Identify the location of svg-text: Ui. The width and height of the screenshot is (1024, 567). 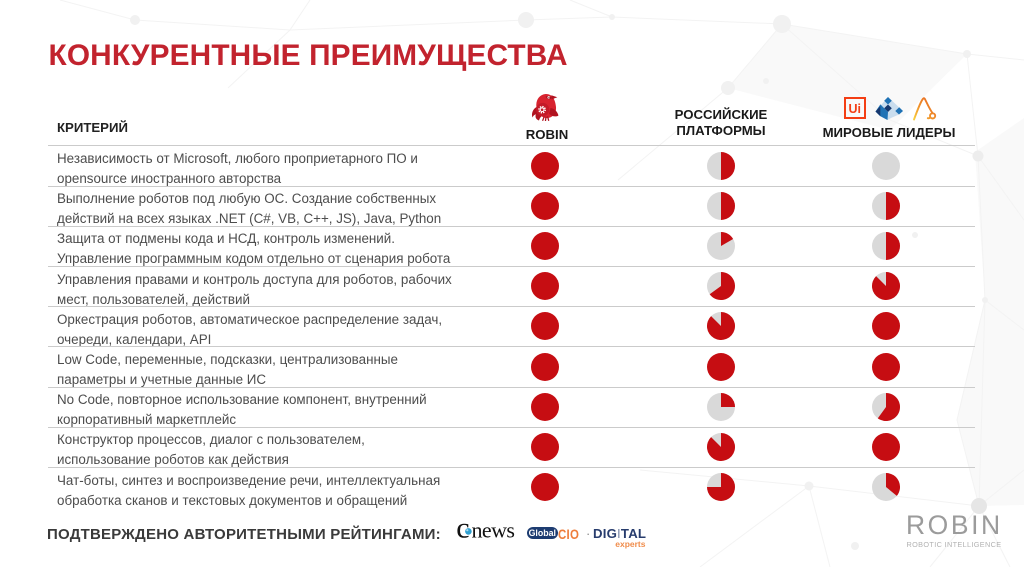
(854, 109).